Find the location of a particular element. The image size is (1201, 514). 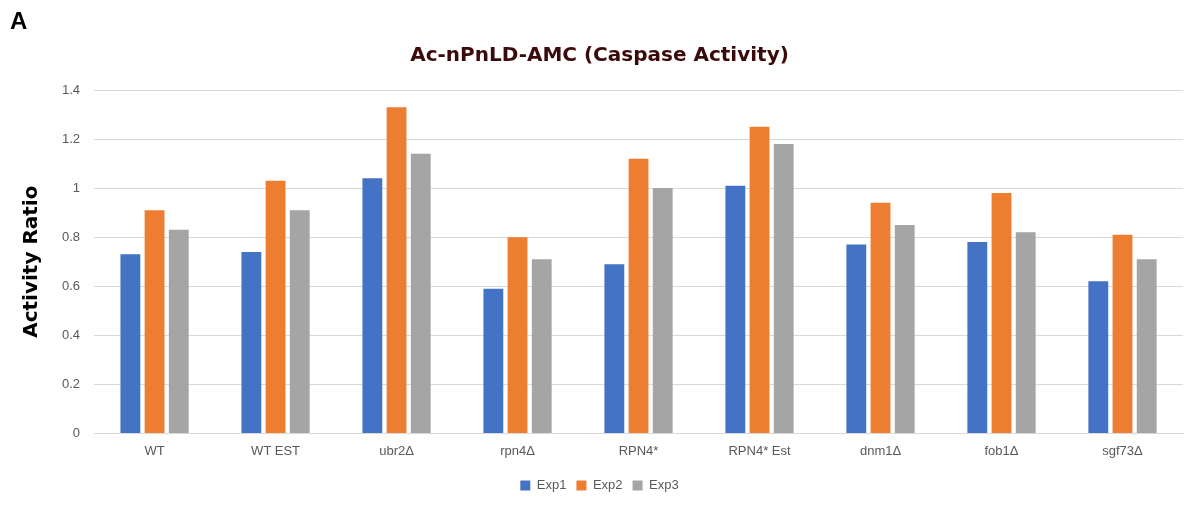

x-tick-label: dnm1Δ is located at coordinates (880, 450).